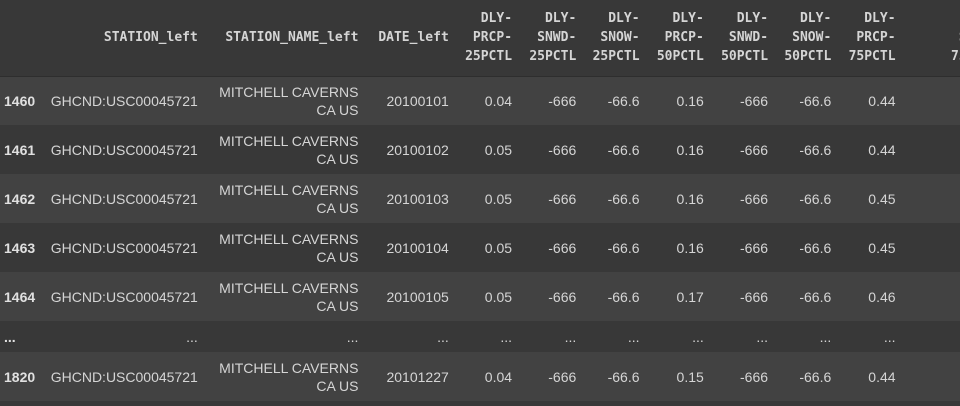  Describe the element at coordinates (21, 38) in the screenshot. I see `index-header` at that location.